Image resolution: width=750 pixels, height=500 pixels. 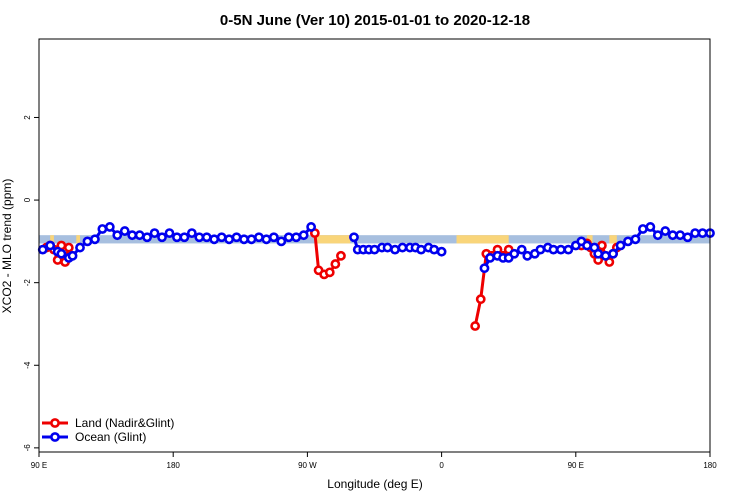 I want to click on y-tick-label: -6, so click(x=27, y=448).